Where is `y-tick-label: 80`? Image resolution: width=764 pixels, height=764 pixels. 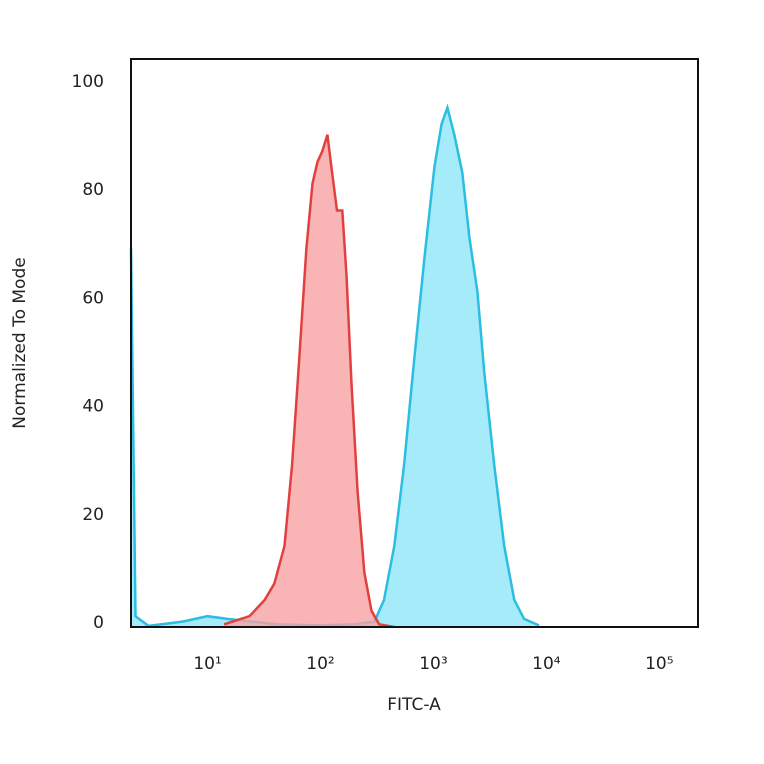 y-tick-label: 80 is located at coordinates (93, 190).